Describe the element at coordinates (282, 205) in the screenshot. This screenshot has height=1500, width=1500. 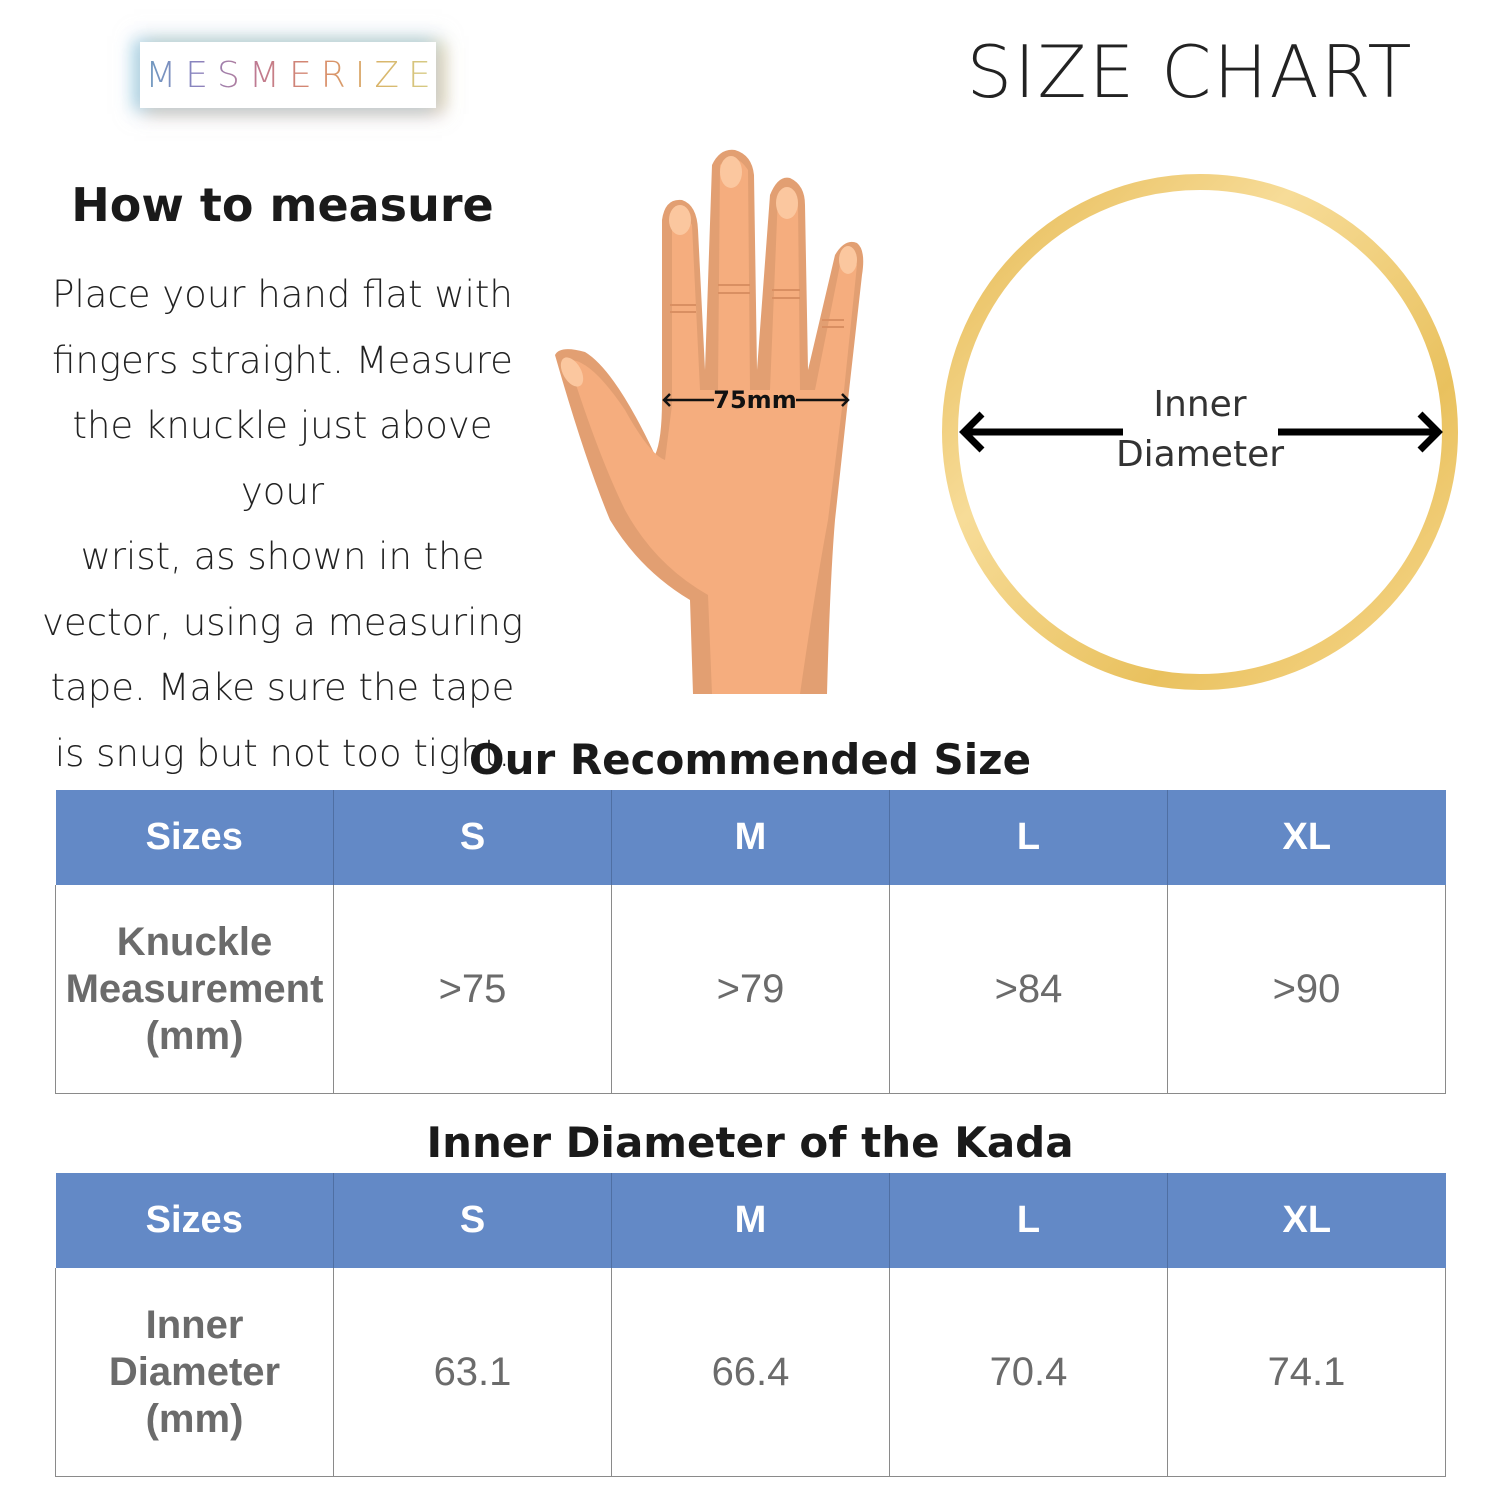
I see `instructions-heading: How to measure` at that location.